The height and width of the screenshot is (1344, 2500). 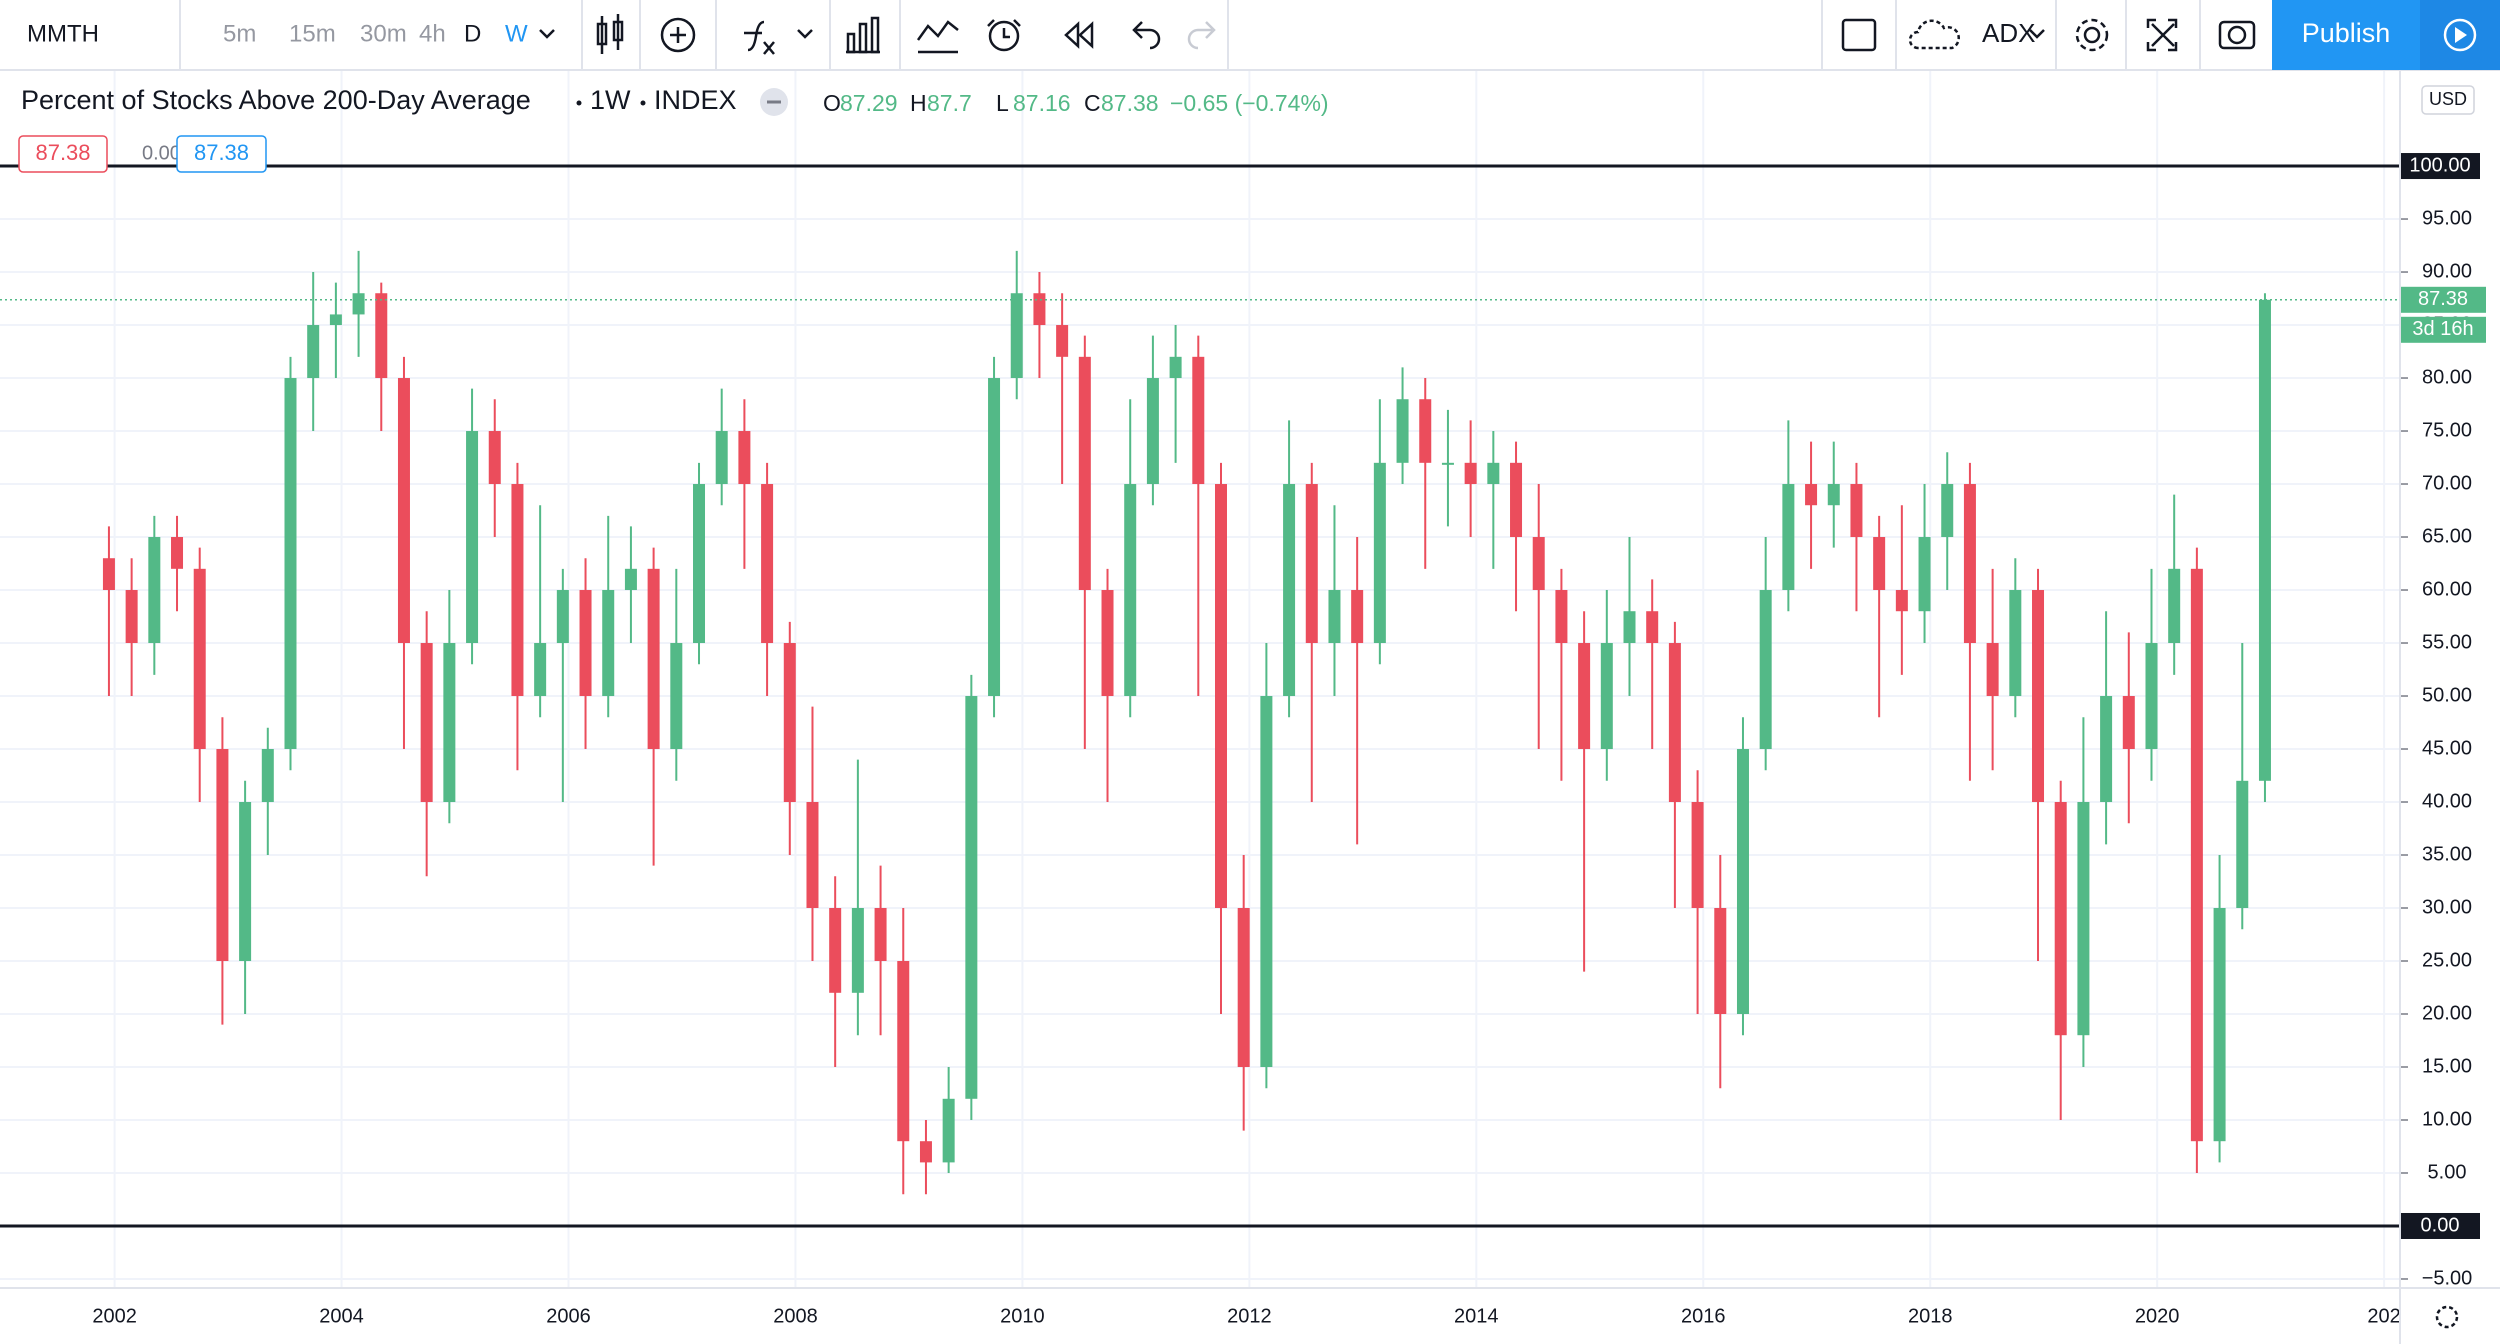 What do you see at coordinates (2237, 35) in the screenshot?
I see `snapshot-icon` at bounding box center [2237, 35].